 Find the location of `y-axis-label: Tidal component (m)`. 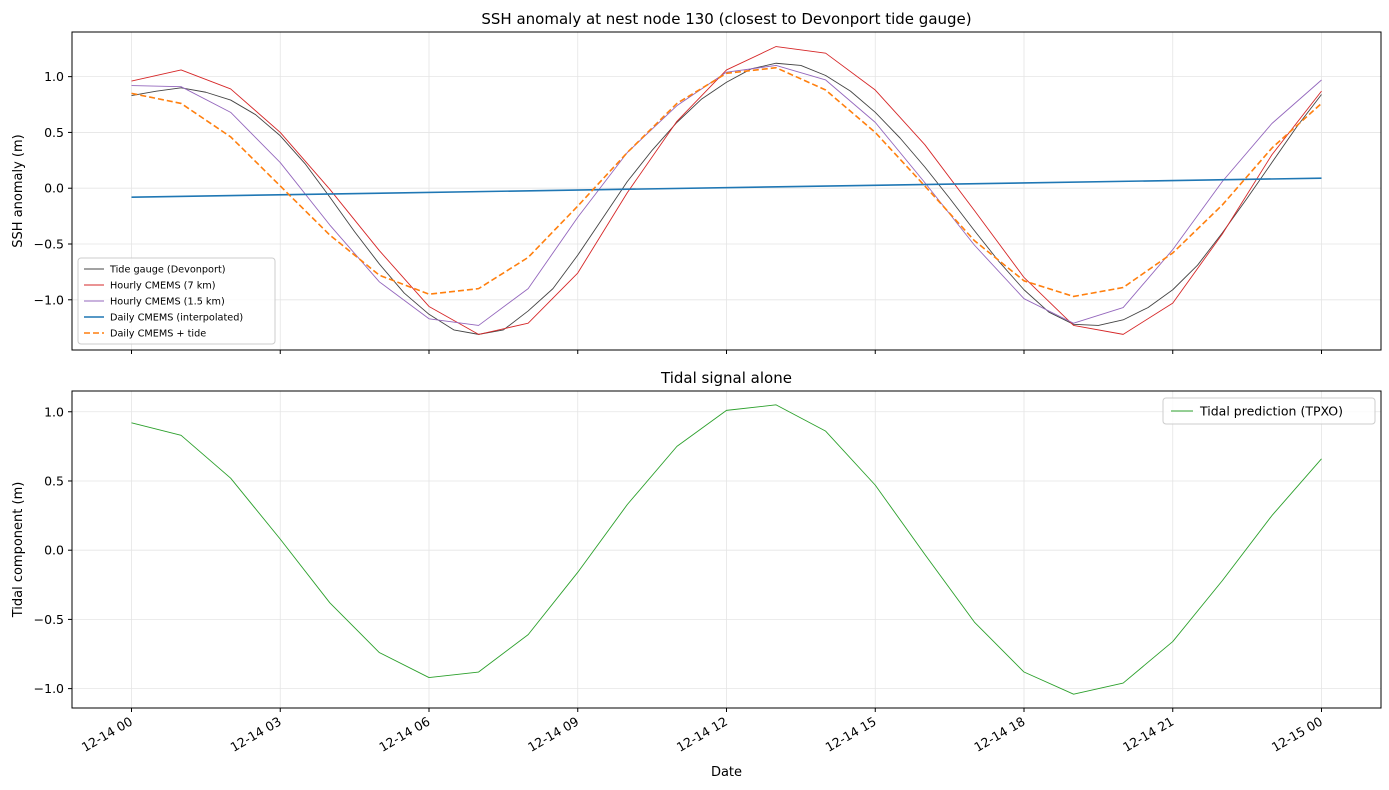

y-axis-label: Tidal component (m) is located at coordinates (18, 550).